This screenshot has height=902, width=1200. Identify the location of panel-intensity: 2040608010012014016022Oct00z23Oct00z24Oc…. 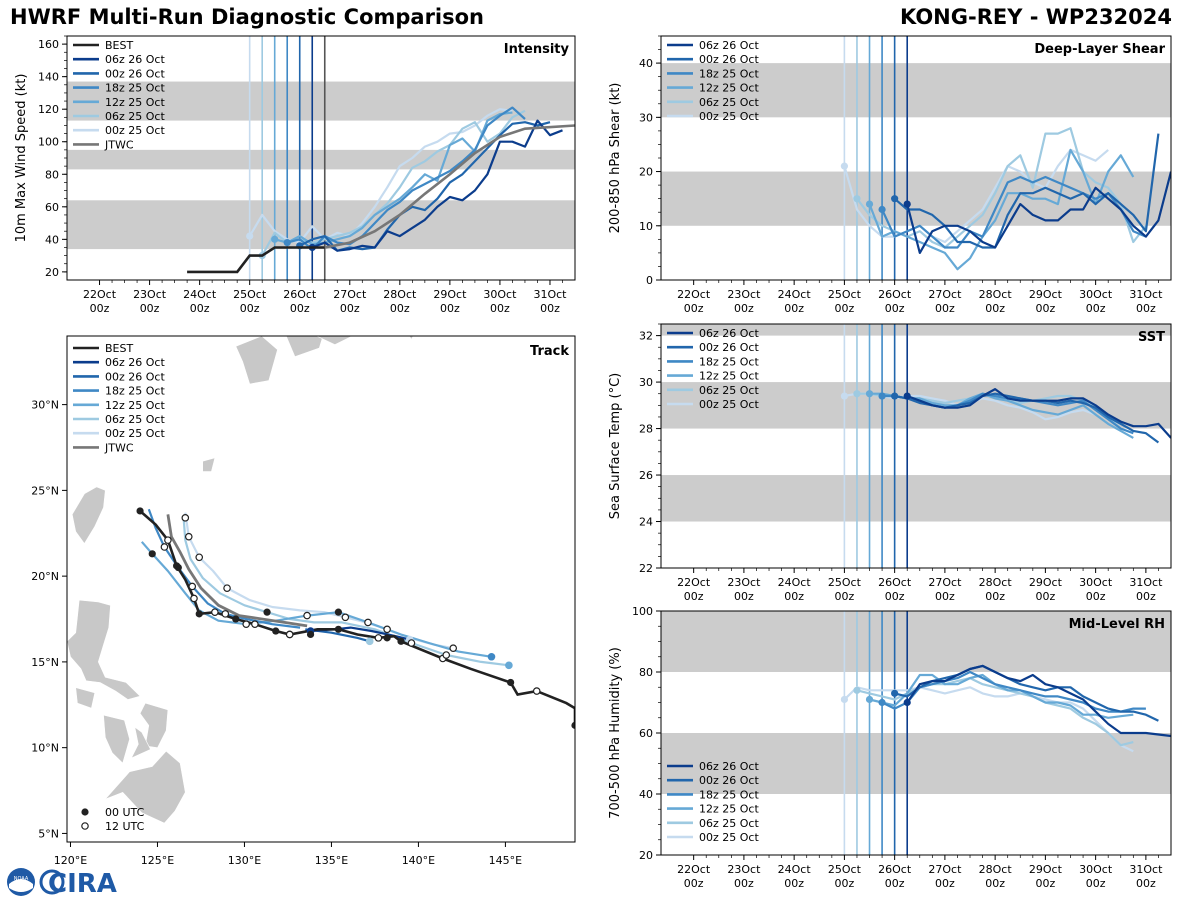
(295, 175).